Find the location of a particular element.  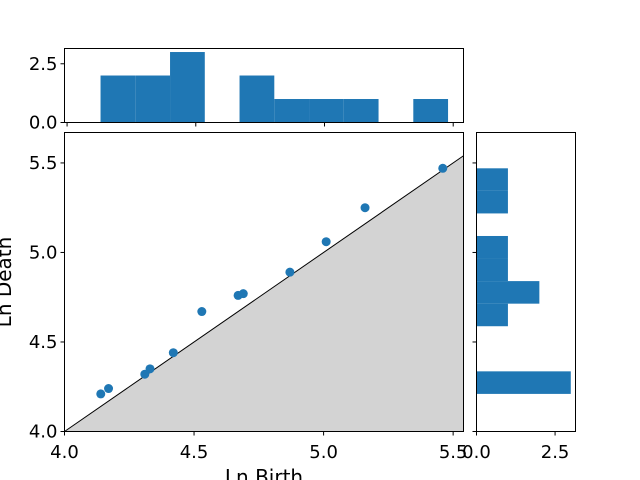

right-x-tick-label: 2.5 is located at coordinates (555, 452).